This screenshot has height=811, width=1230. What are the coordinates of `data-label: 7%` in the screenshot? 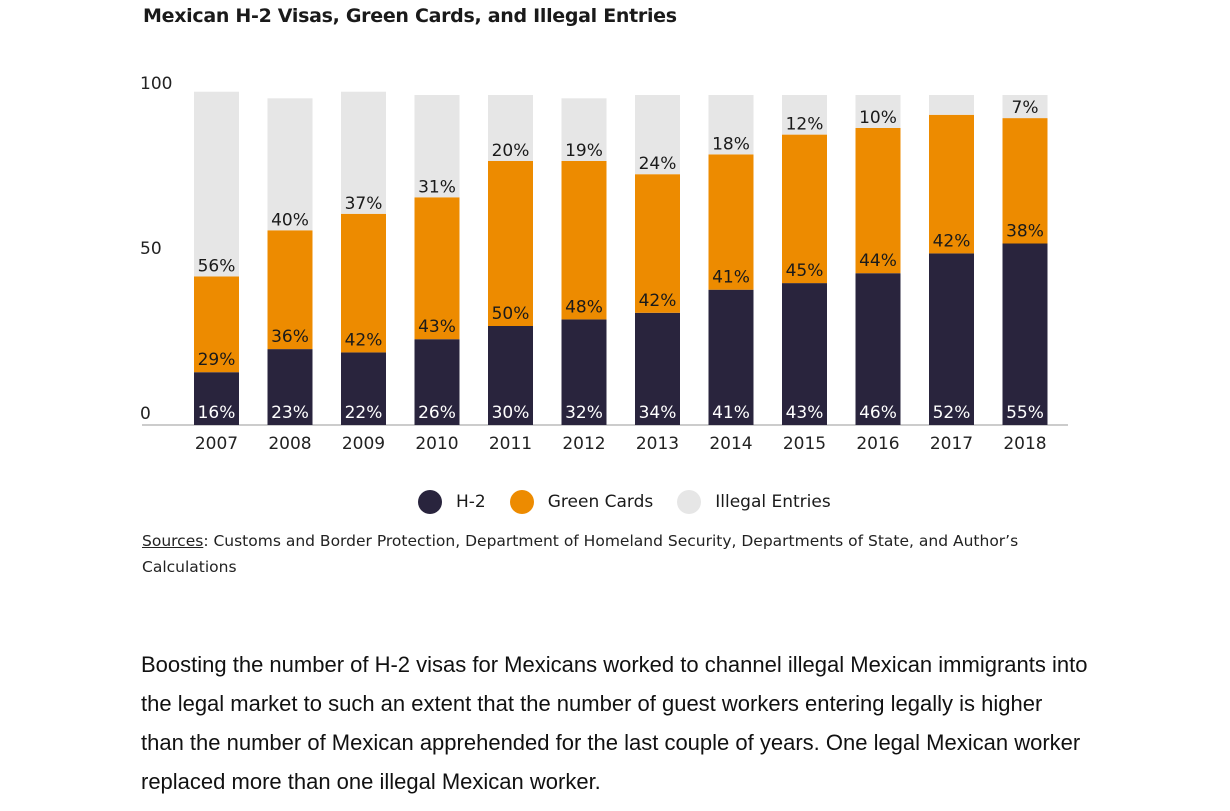 It's located at (1025, 108).